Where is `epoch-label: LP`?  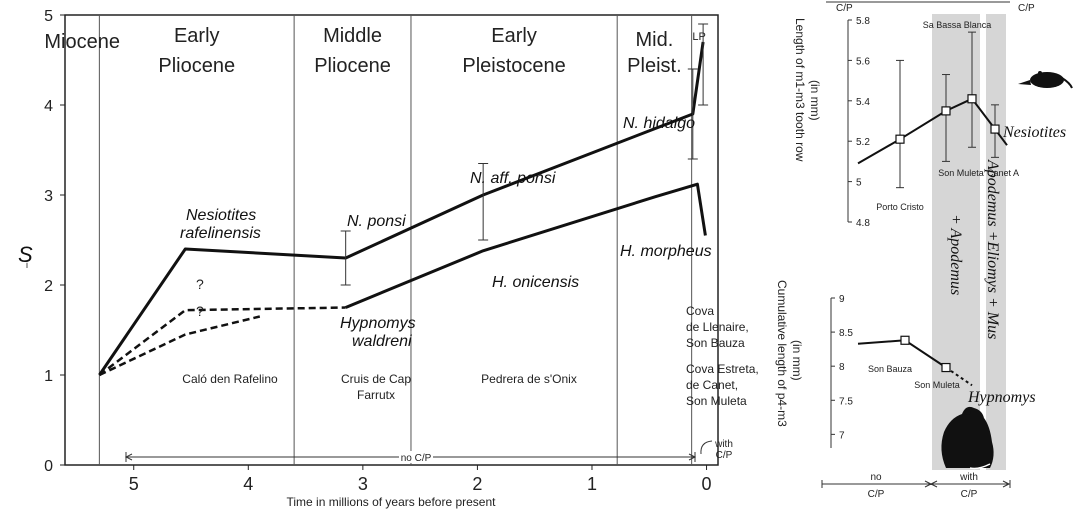 epoch-label: LP is located at coordinates (698, 37).